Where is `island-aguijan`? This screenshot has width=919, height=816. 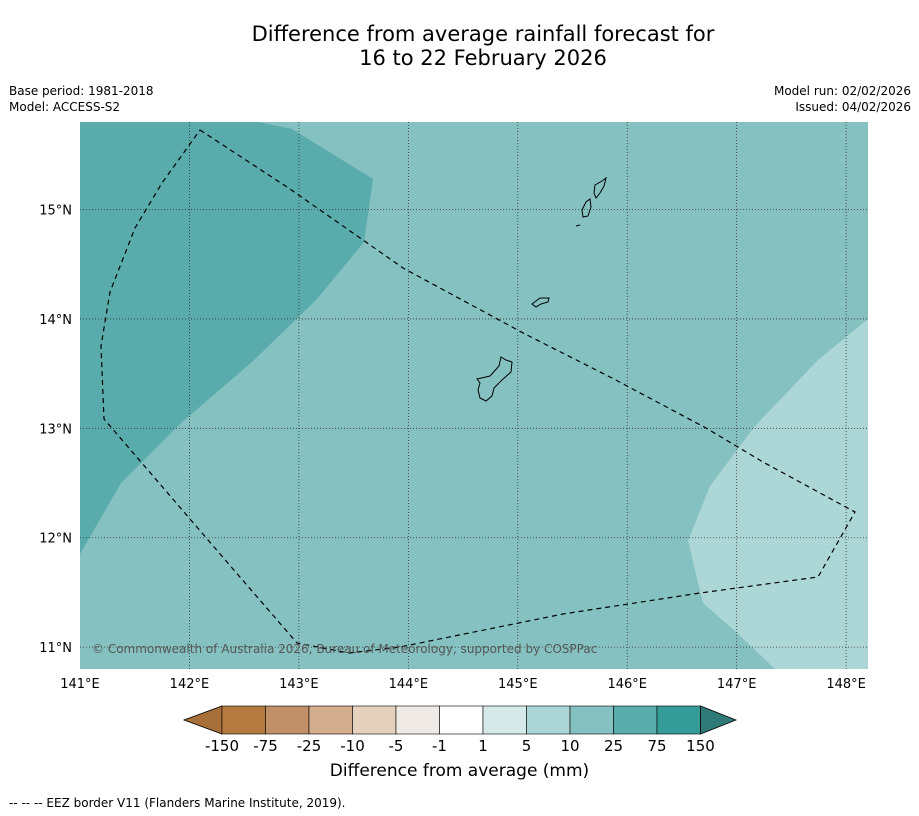
island-aguijan is located at coordinates (578, 225).